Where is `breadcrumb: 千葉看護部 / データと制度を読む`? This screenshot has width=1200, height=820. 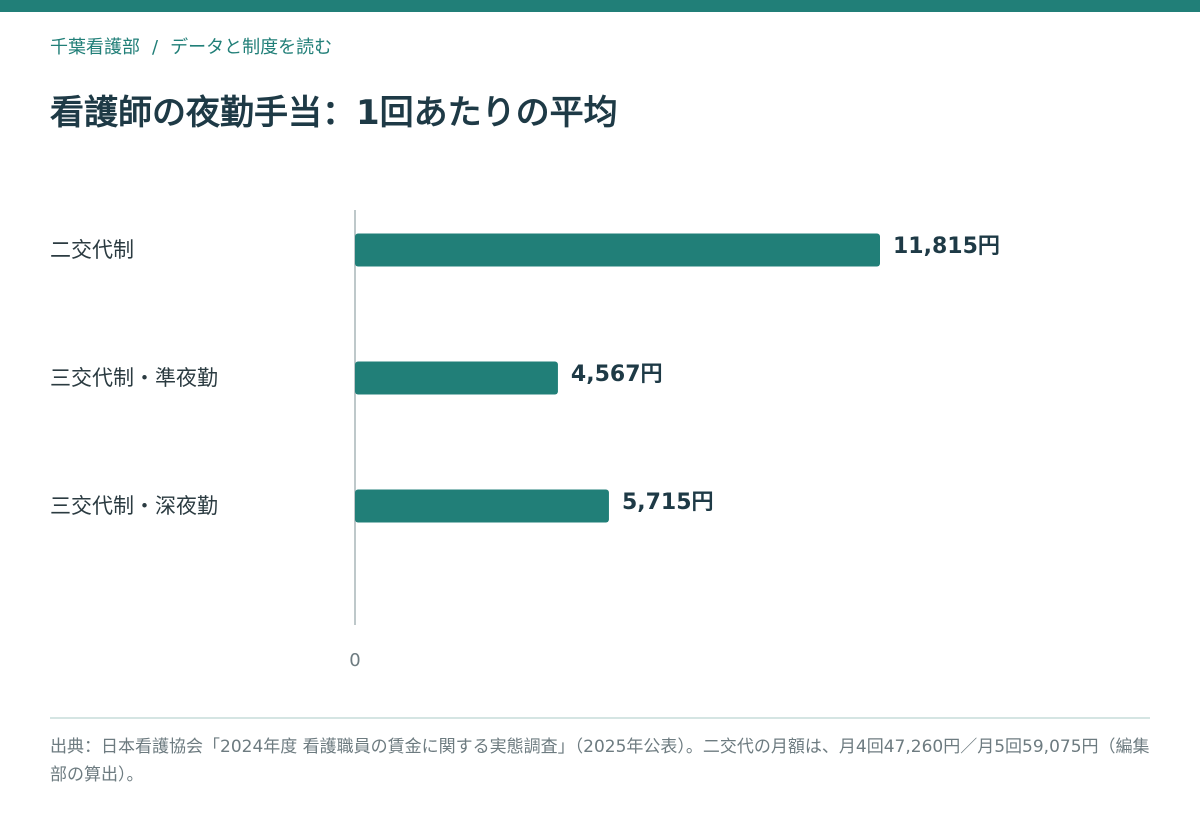 breadcrumb: 千葉看護部 / データと制度を読む is located at coordinates (191, 46).